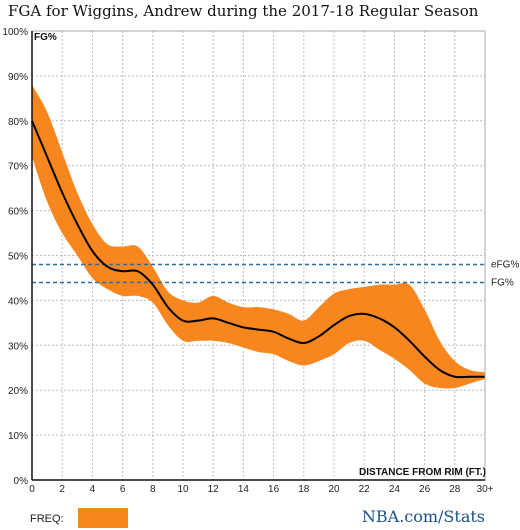 The width and height of the screenshot is (520, 530). Describe the element at coordinates (18, 436) in the screenshot. I see `y-tick-label: 10%` at that location.